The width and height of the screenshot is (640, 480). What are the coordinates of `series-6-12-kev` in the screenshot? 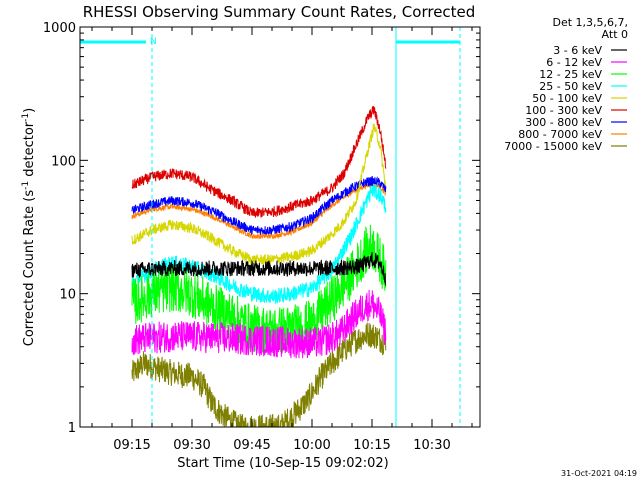 It's located at (259, 324).